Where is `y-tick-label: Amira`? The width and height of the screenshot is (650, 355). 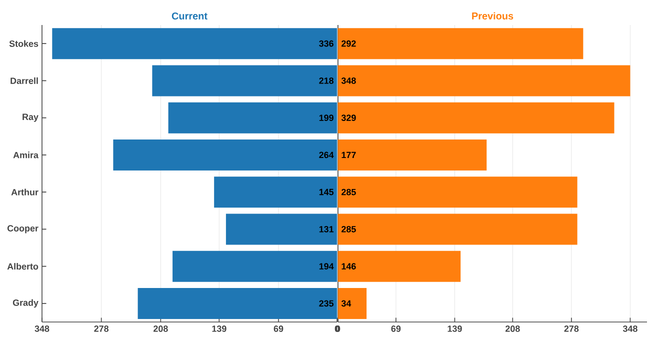 y-tick-label: Amira is located at coordinates (26, 155).